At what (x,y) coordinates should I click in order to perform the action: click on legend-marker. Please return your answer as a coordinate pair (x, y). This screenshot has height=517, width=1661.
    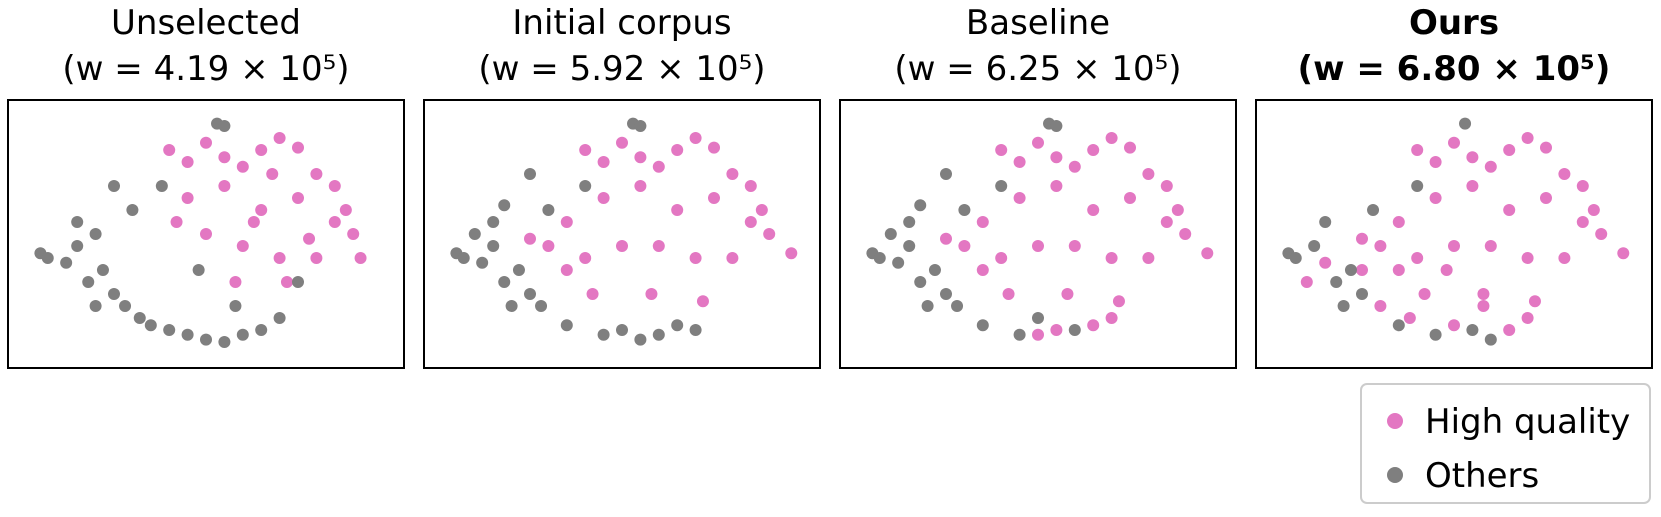
    Looking at the image, I should click on (1395, 475).